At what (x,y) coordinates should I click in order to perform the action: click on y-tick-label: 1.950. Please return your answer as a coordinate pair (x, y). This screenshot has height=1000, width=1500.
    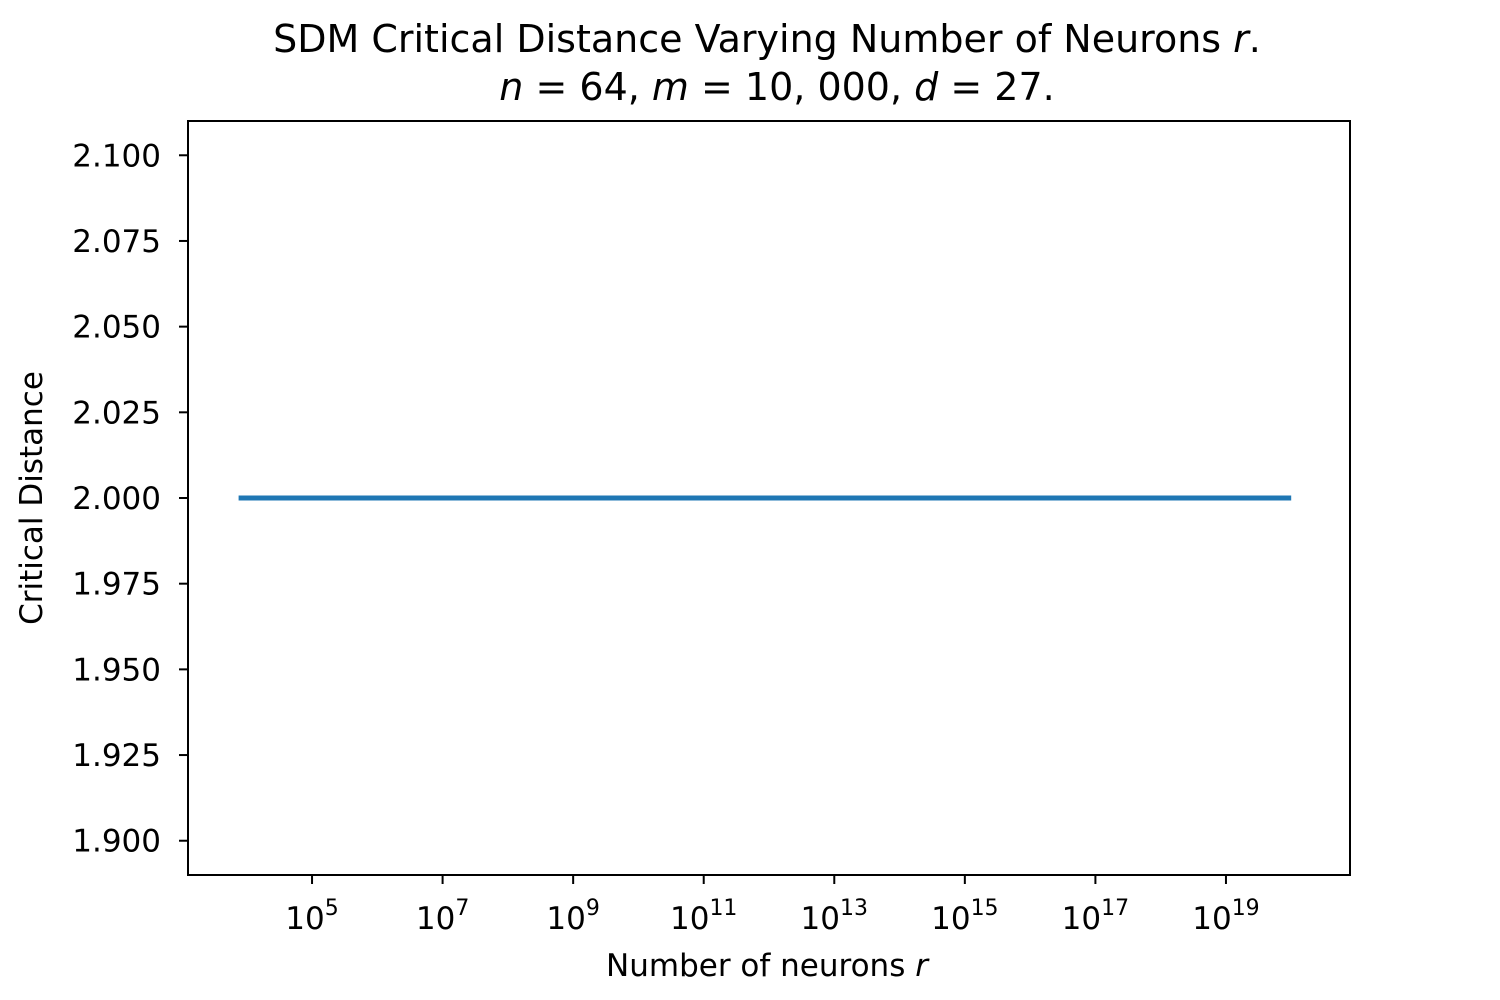
    Looking at the image, I should click on (116, 670).